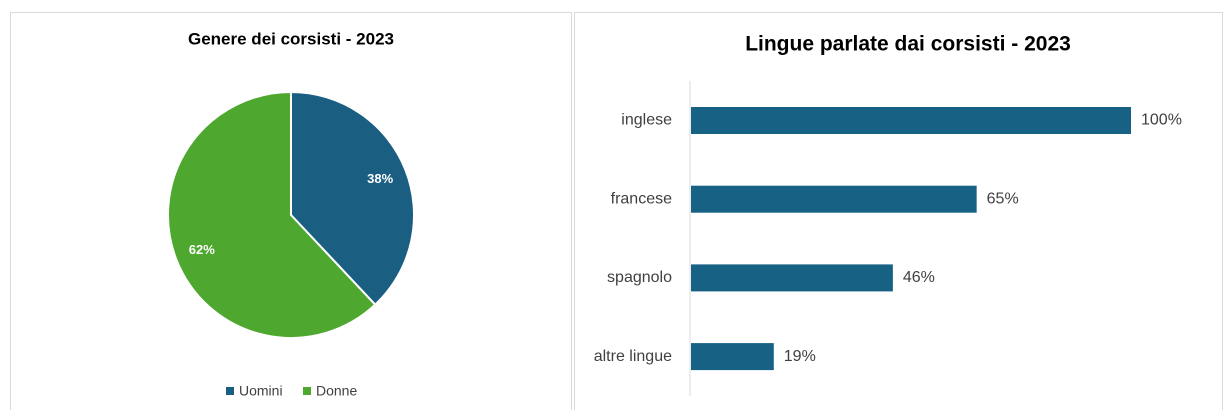 This screenshot has width=1227, height=410. Describe the element at coordinates (633, 356) in the screenshot. I see `category-label: altre lingue` at that location.